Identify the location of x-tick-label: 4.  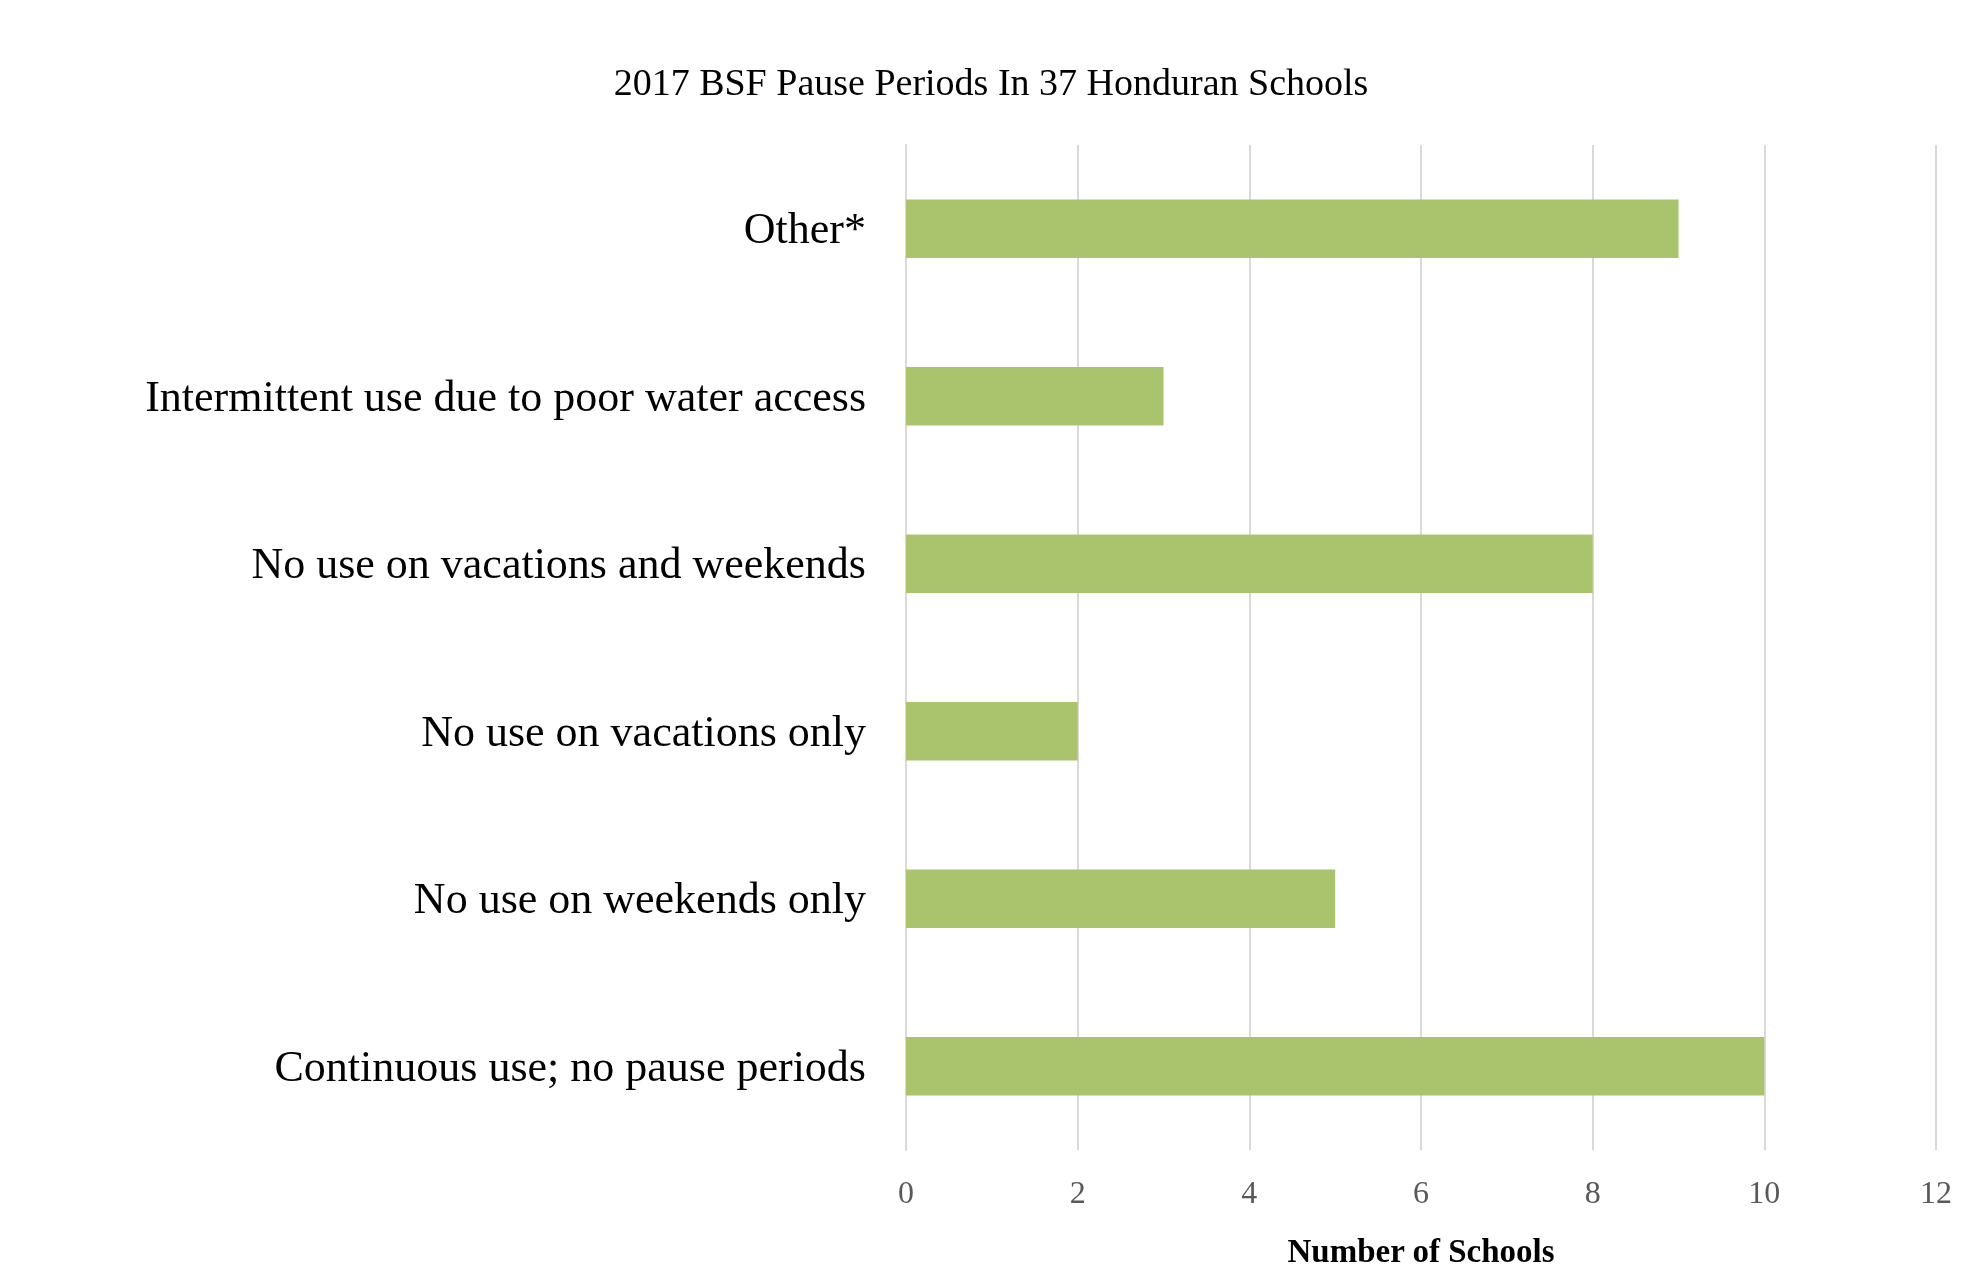
(1249, 1192).